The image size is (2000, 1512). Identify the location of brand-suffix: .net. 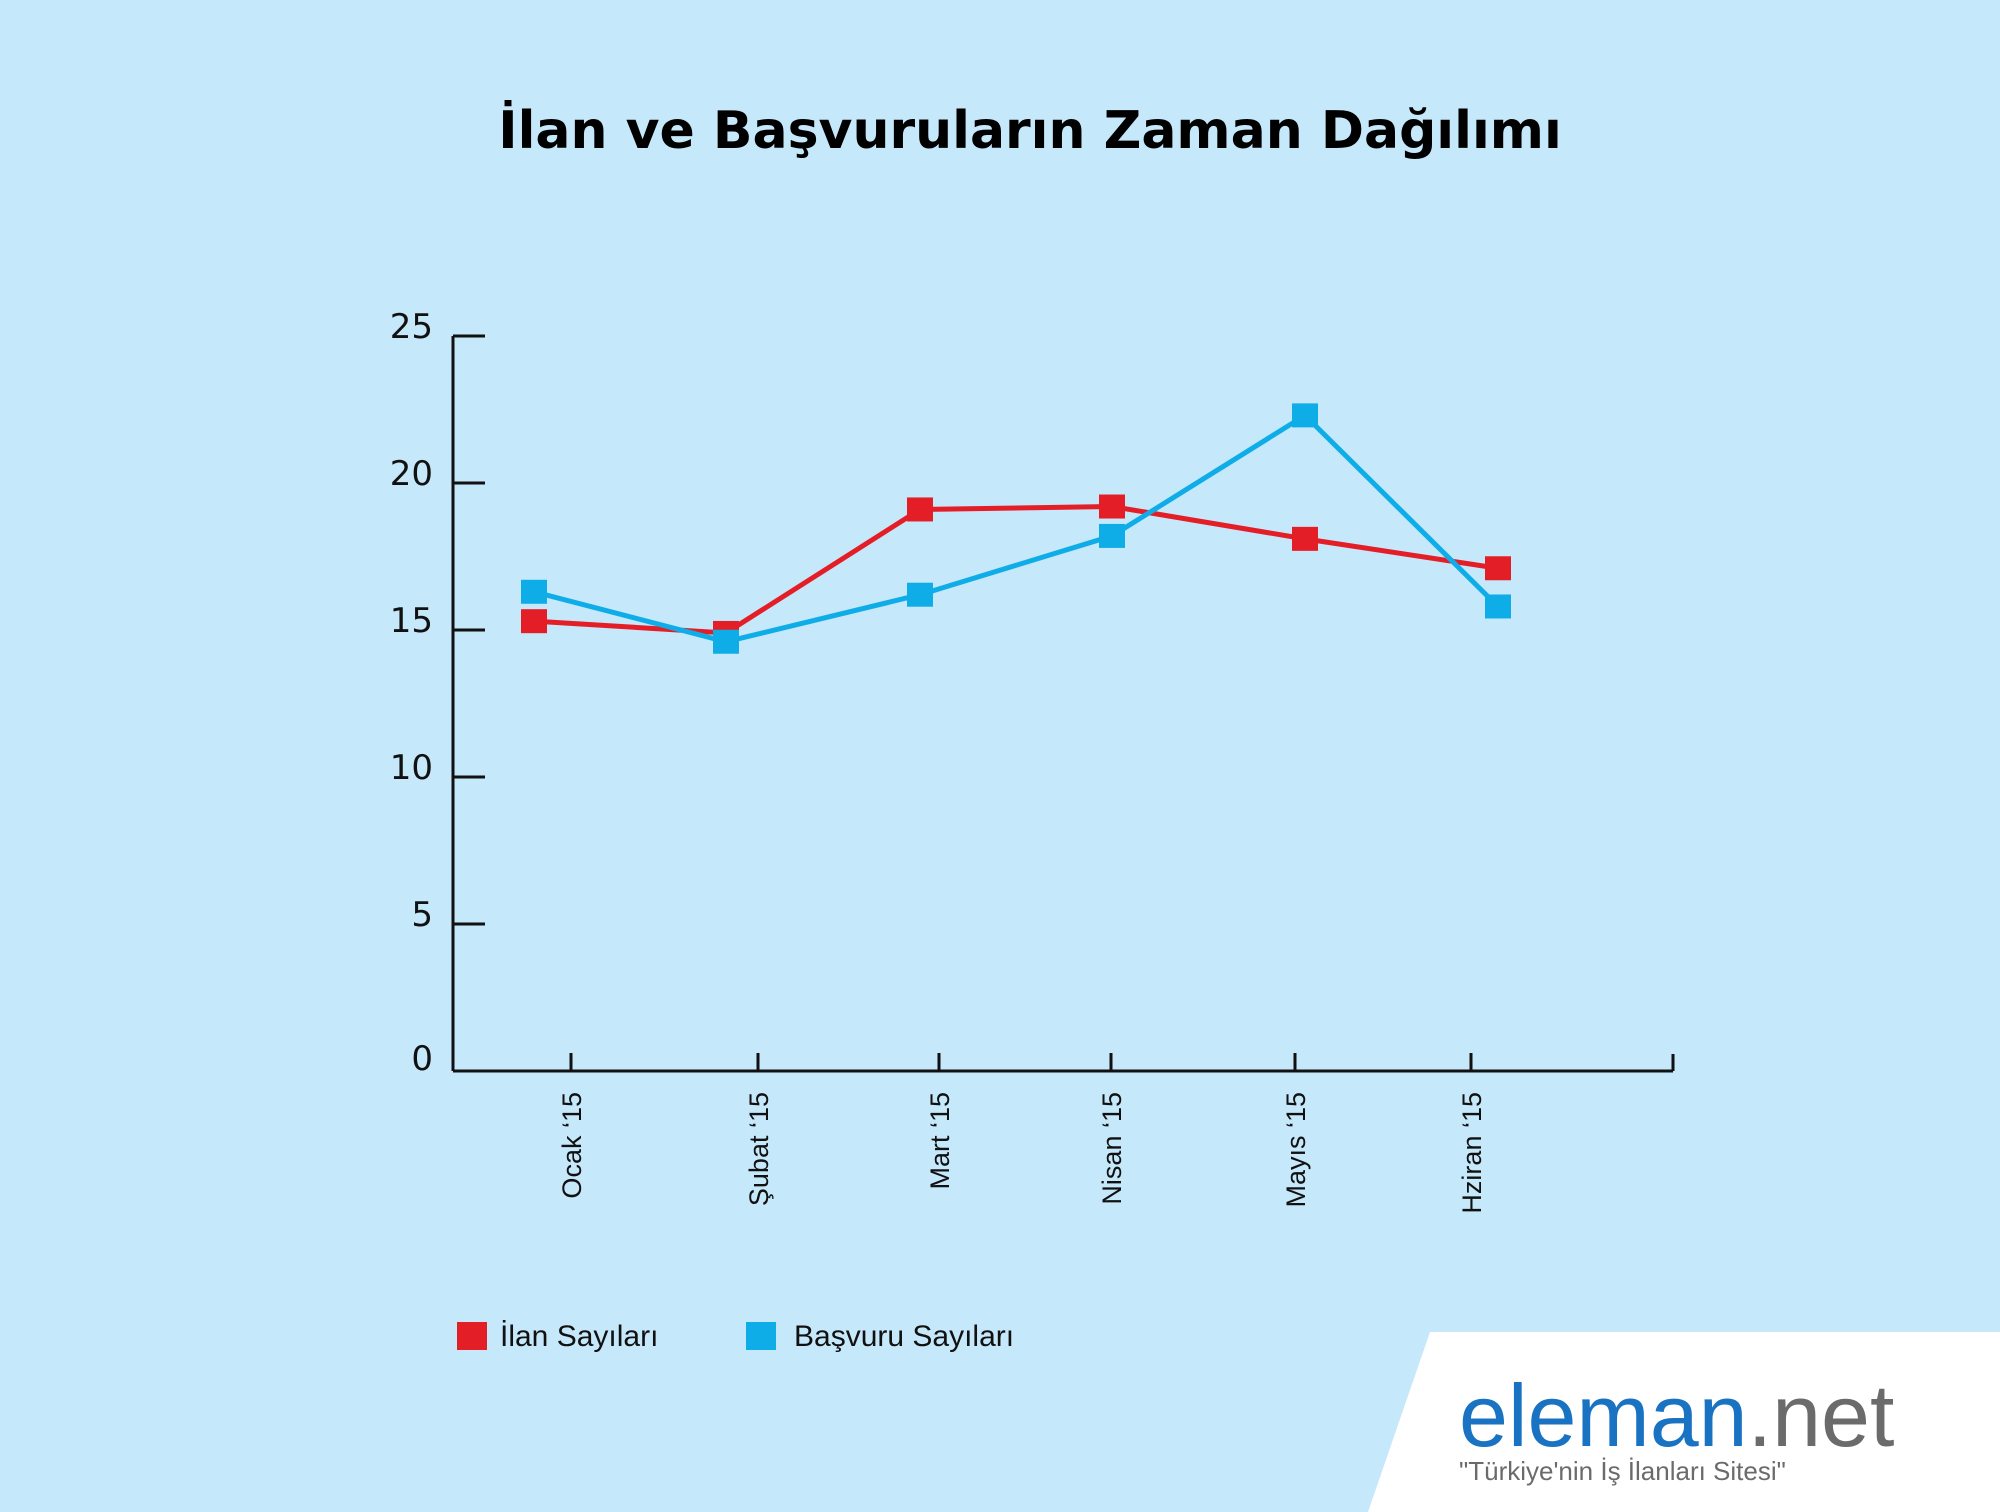
(1821, 1415).